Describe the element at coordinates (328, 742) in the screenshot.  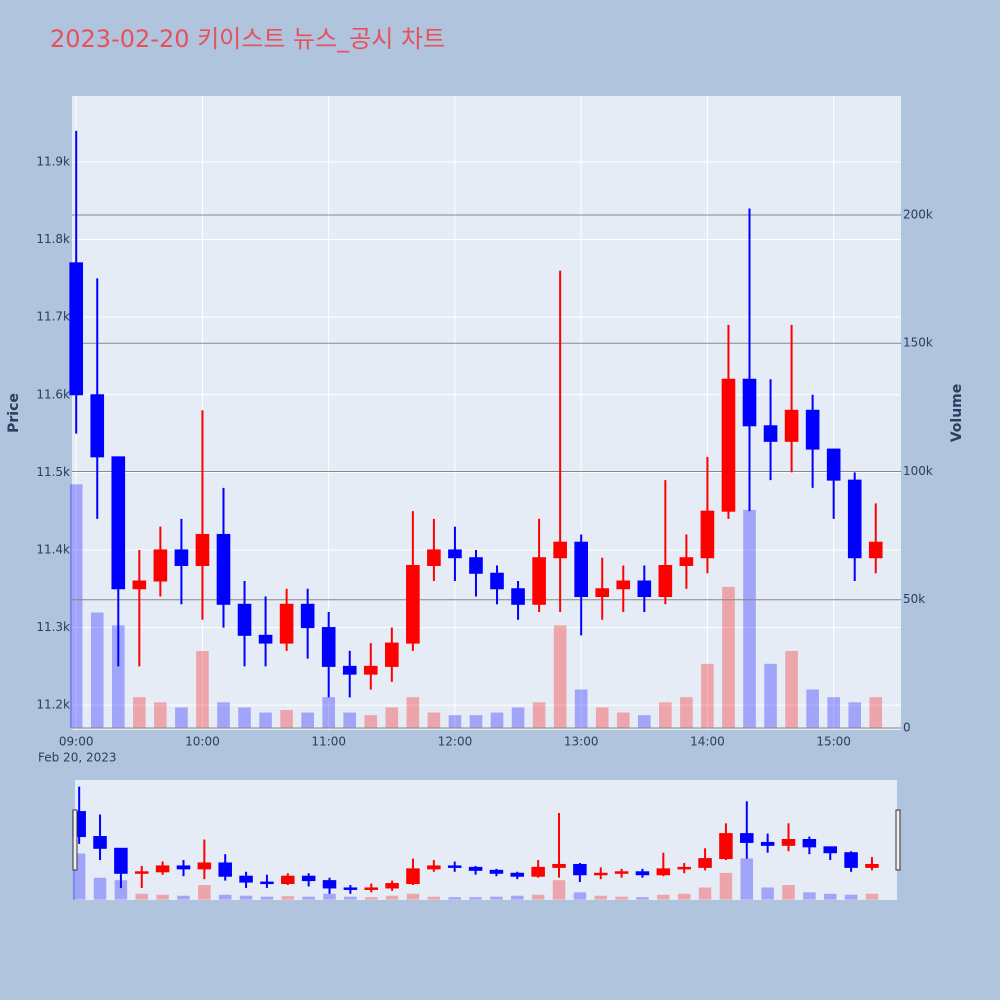
I see `x-tick-label: 11:00` at that location.